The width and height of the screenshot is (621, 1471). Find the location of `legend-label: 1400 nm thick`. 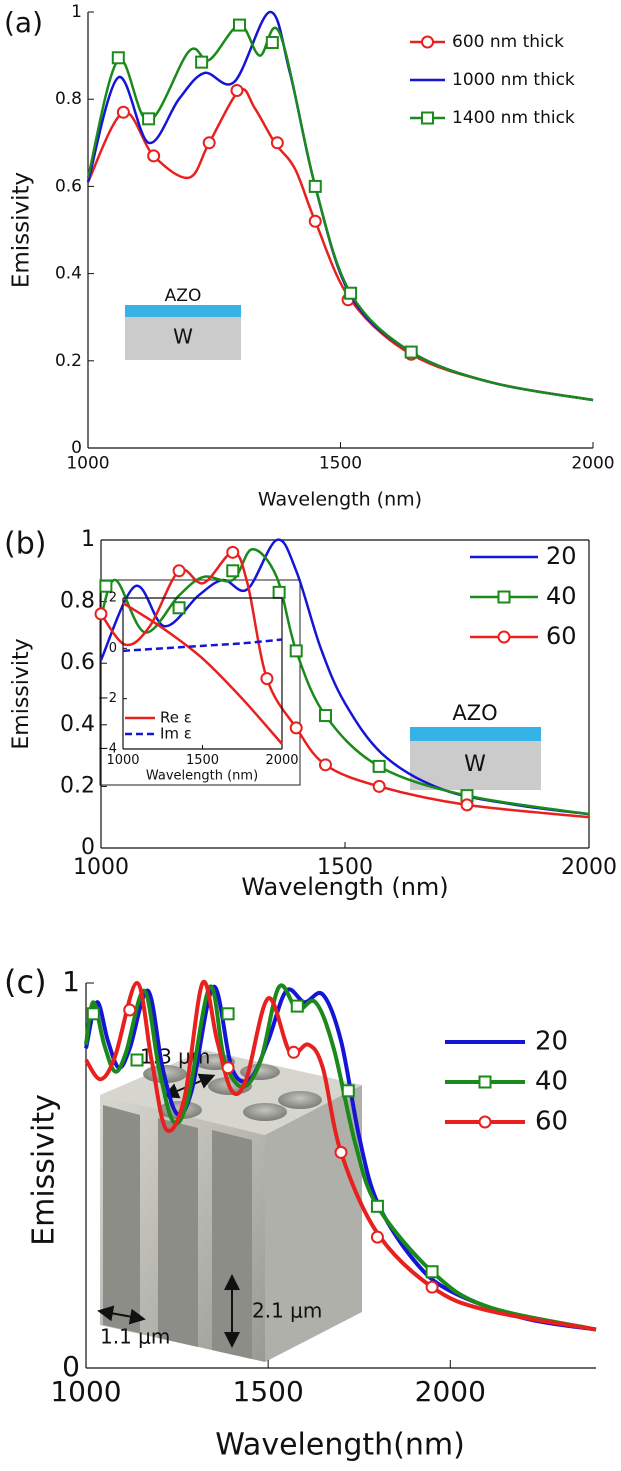

legend-label: 1400 nm thick is located at coordinates (513, 118).